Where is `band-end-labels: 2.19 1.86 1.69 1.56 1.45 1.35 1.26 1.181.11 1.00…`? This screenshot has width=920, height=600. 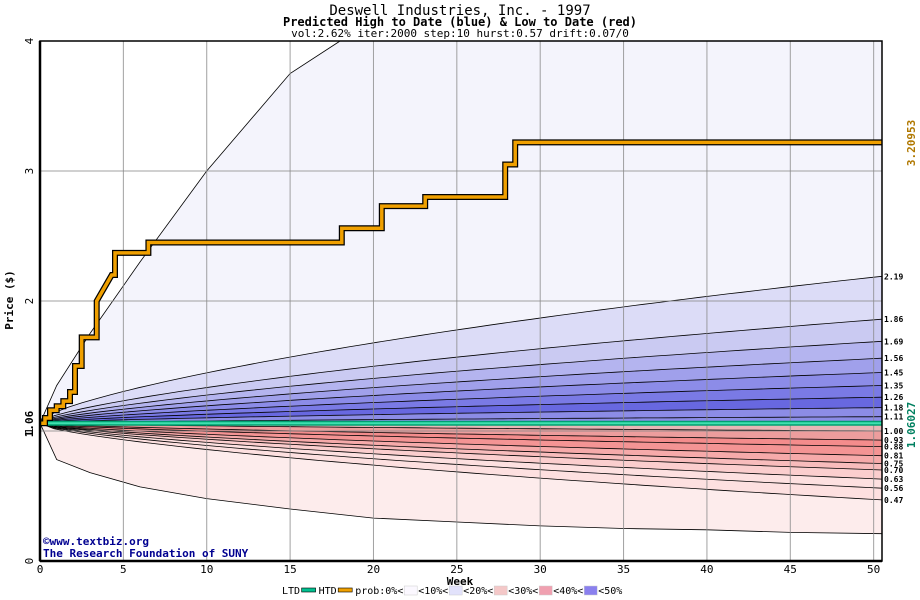
band-end-labels: 2.19 1.86 1.69 1.56 1.45 1.35 1.26 1.181.11 1.00… is located at coordinates (893, 388).